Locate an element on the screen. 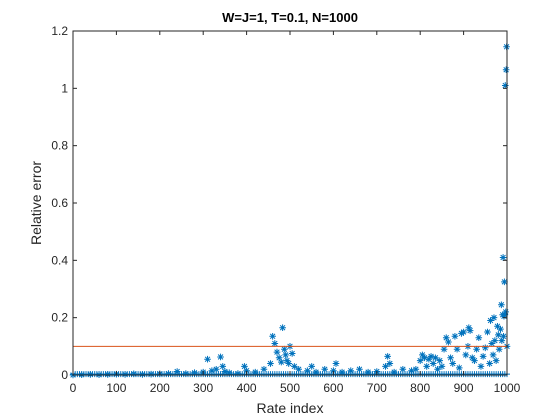 This screenshot has height=420, width=560. x-axis-label: Rate index is located at coordinates (290, 408).